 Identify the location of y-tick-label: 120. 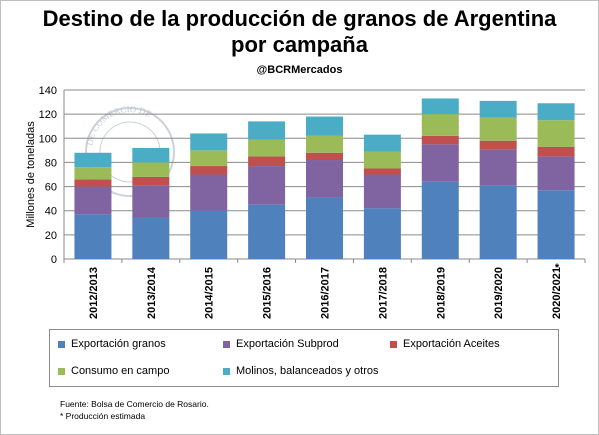
(48, 115).